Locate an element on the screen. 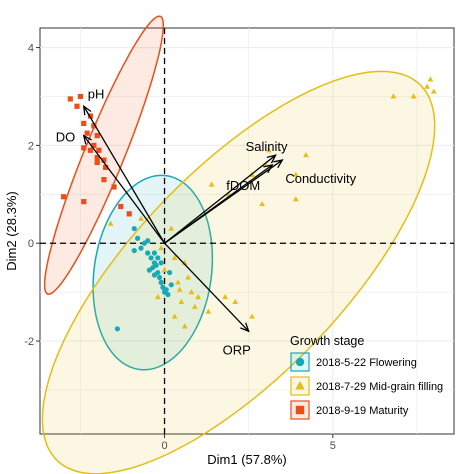 The height and width of the screenshot is (474, 474). vector-label: ORP is located at coordinates (237, 349).